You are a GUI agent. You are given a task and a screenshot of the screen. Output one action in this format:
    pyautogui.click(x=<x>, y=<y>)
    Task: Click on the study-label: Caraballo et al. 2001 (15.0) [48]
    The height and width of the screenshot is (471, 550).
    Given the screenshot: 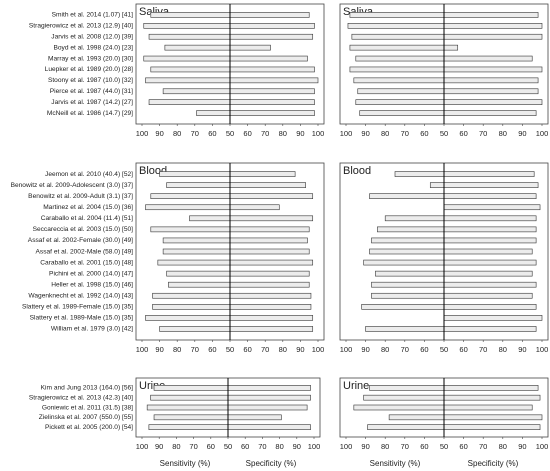 What is the action you would take?
    pyautogui.click(x=86, y=262)
    